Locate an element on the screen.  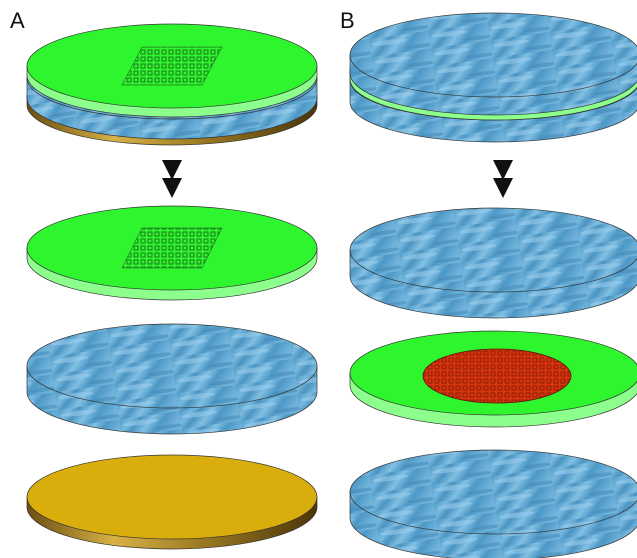
electrode-pad is located at coordinates (497, 376).